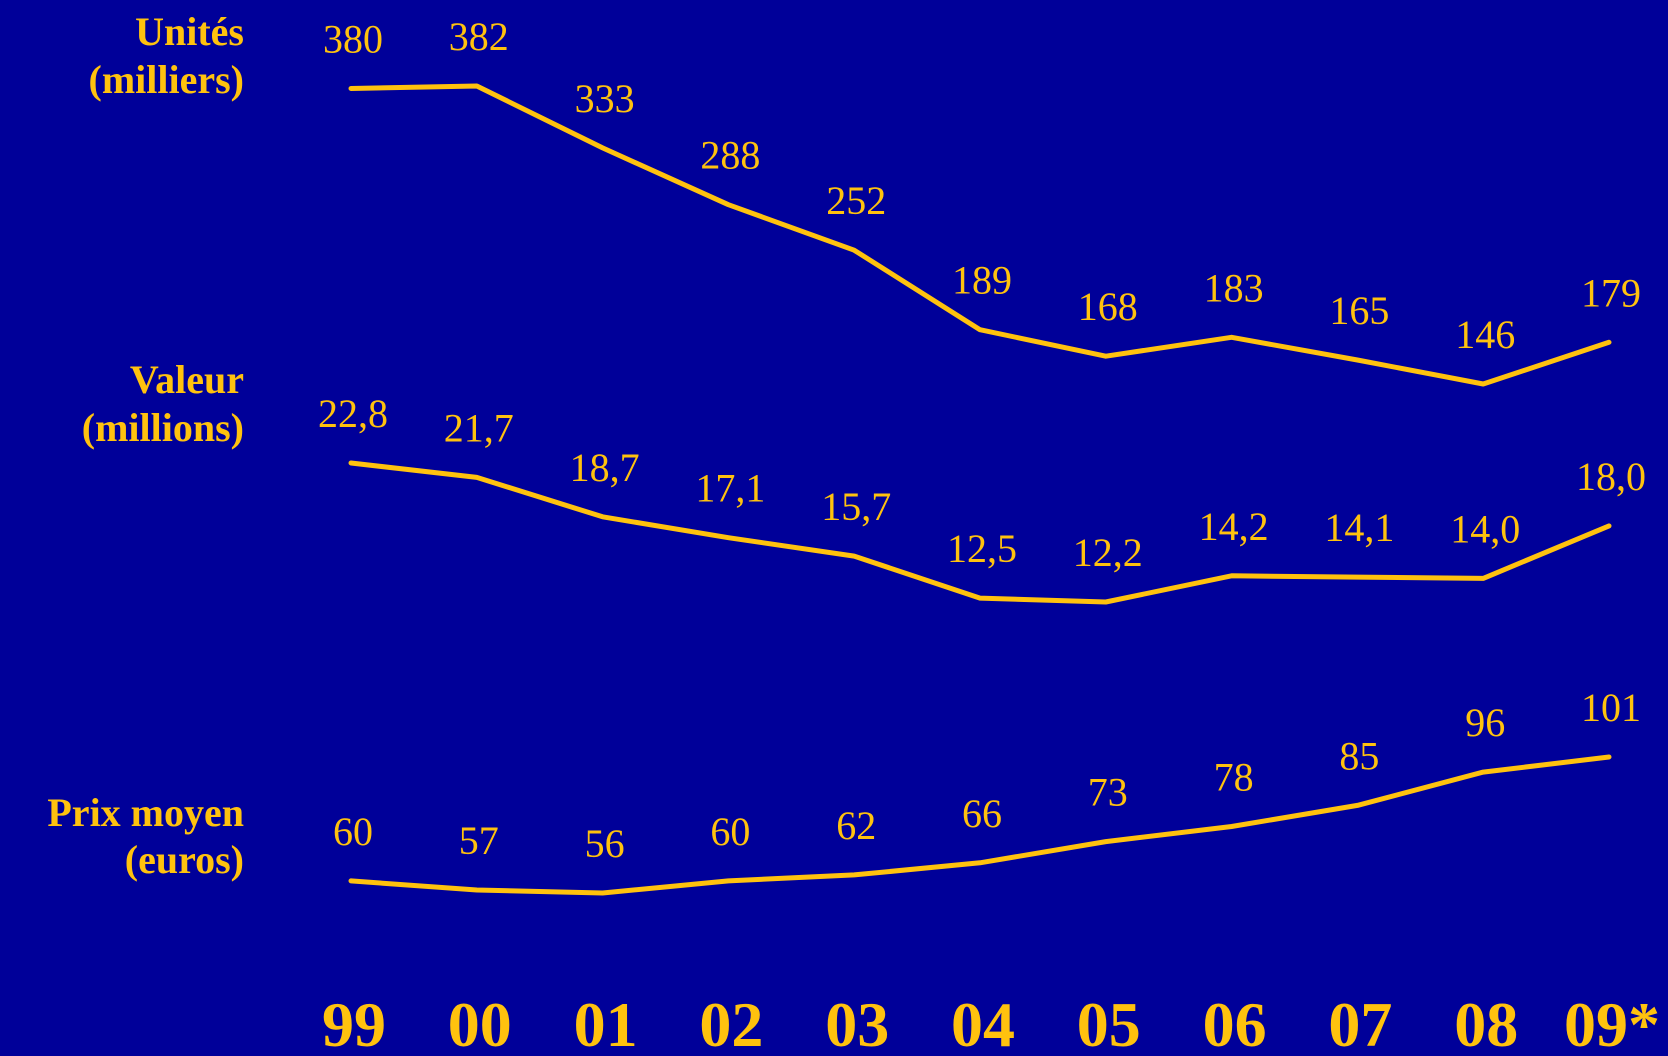 The width and height of the screenshot is (1668, 1056). Describe the element at coordinates (1359, 527) in the screenshot. I see `data-label: 14,1` at that location.